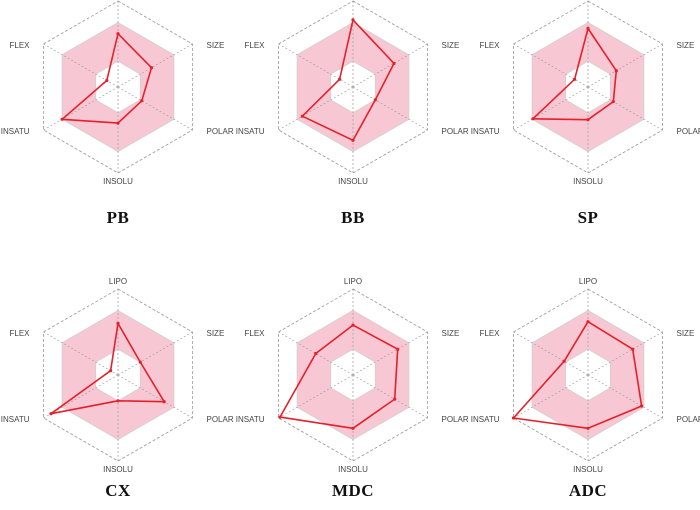 The image size is (700, 510). I want to click on panel-title: MDC, so click(353, 490).